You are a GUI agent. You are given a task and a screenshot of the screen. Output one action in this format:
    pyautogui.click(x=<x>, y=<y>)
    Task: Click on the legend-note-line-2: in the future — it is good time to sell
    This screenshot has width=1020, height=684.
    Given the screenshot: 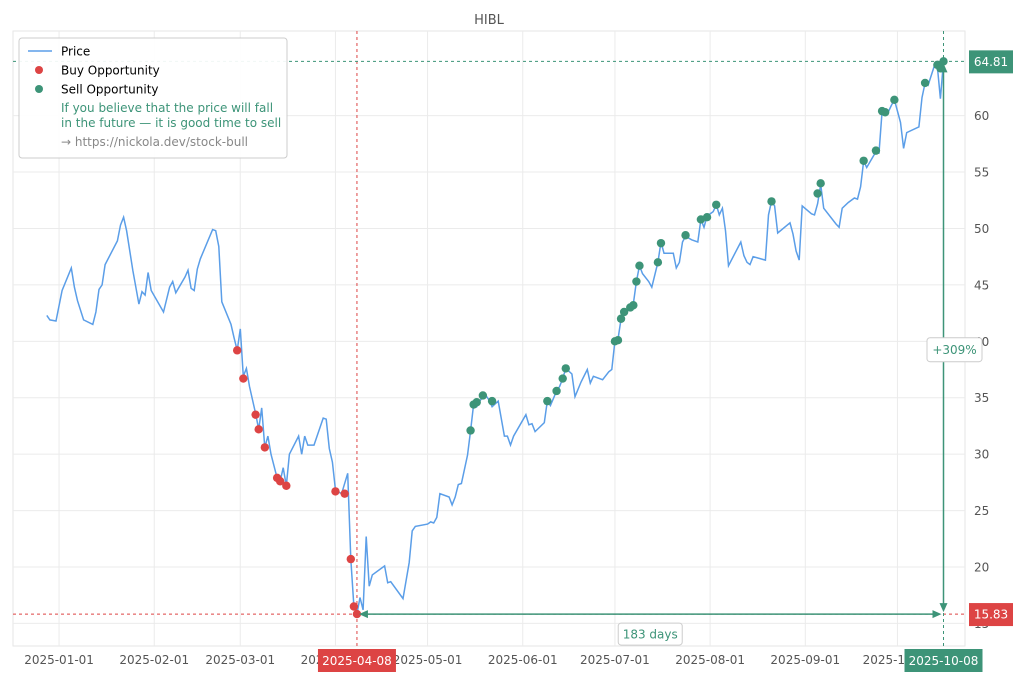 What is the action you would take?
    pyautogui.click(x=171, y=123)
    